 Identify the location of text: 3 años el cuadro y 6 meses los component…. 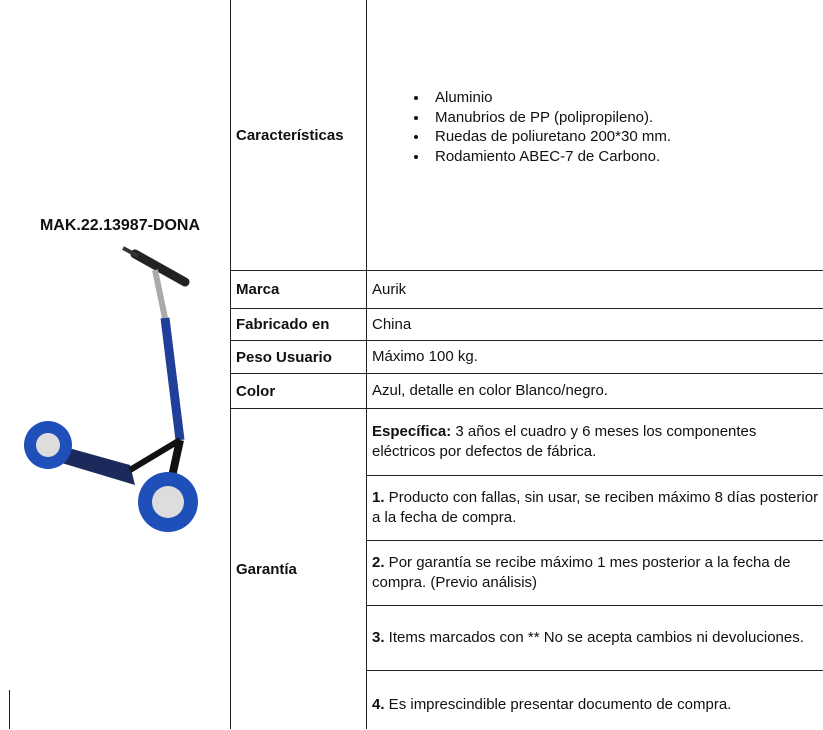
(564, 441).